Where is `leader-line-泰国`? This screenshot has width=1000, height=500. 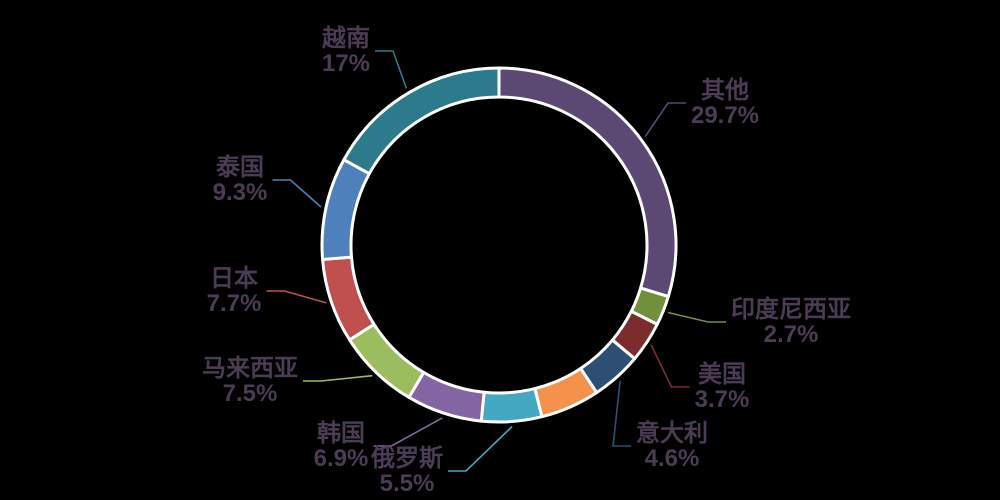 leader-line-泰国 is located at coordinates (297, 193).